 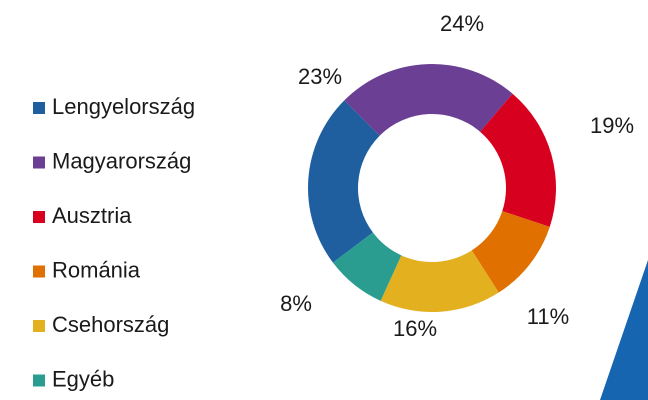 What do you see at coordinates (83, 378) in the screenshot?
I see `legend-label: Egyéb` at bounding box center [83, 378].